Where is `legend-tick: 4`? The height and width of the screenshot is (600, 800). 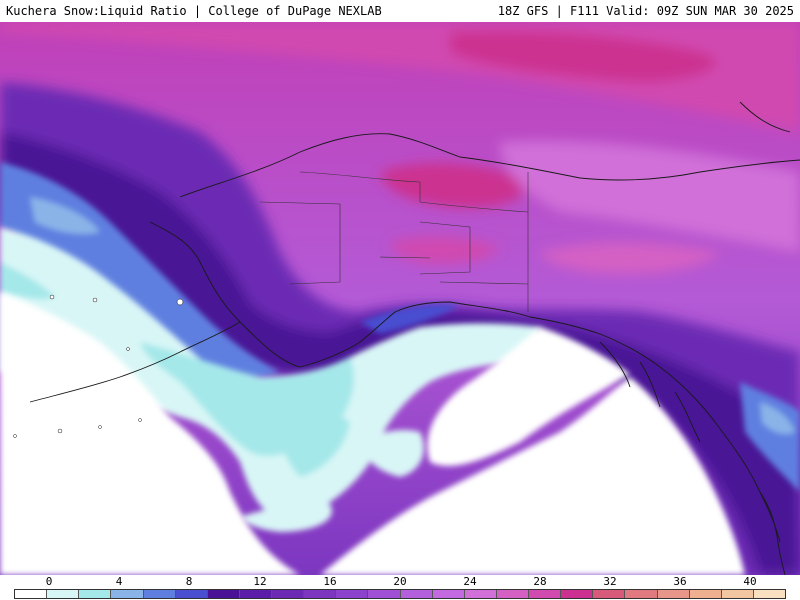 legend-tick: 4 is located at coordinates (119, 581).